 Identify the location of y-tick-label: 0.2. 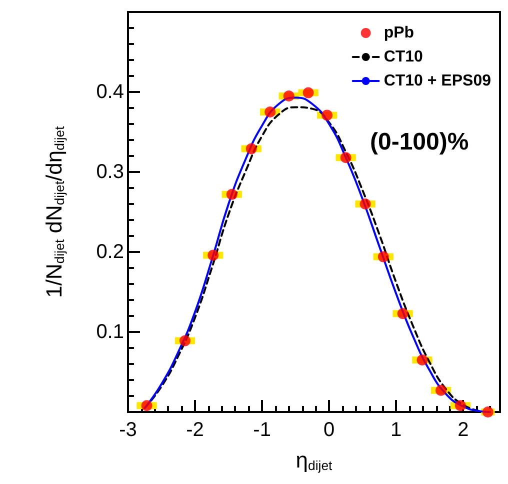
(110, 252).